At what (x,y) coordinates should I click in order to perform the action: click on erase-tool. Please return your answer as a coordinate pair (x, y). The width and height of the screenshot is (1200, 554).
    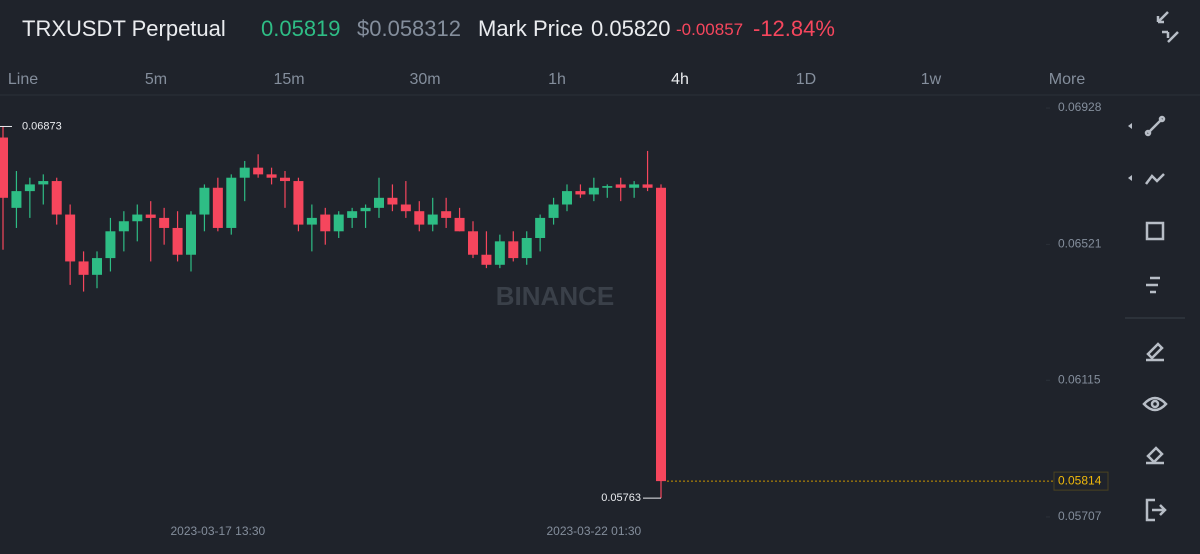
    Looking at the image, I should click on (1155, 455).